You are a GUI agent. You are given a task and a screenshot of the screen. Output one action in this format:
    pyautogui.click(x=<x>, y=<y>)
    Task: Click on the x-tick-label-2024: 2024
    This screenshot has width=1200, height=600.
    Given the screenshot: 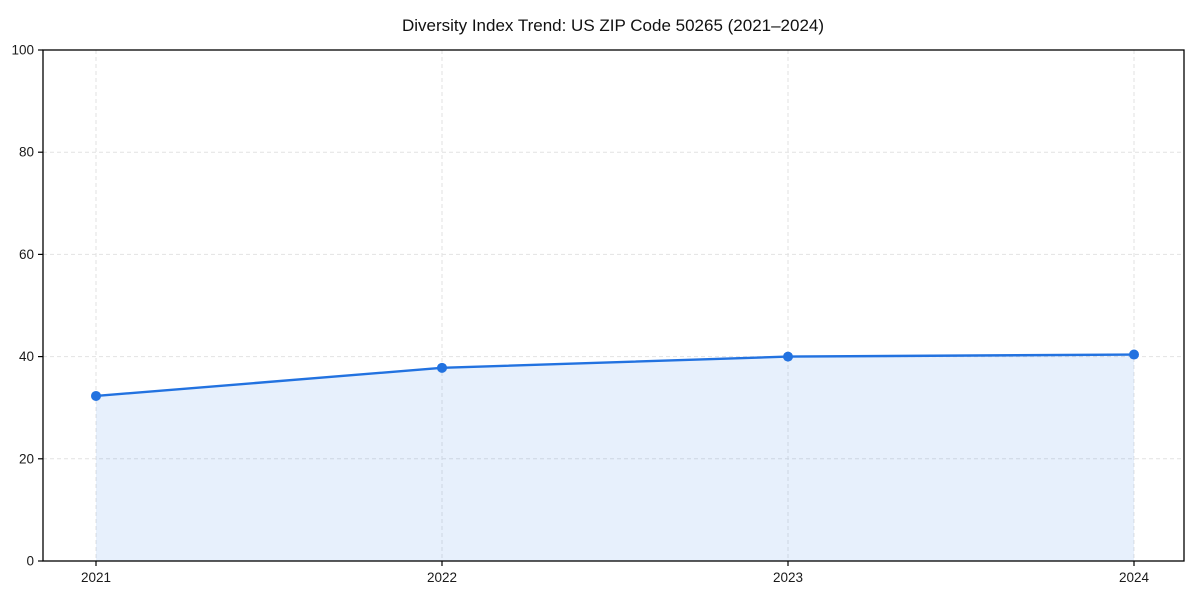 What is the action you would take?
    pyautogui.click(x=1134, y=577)
    